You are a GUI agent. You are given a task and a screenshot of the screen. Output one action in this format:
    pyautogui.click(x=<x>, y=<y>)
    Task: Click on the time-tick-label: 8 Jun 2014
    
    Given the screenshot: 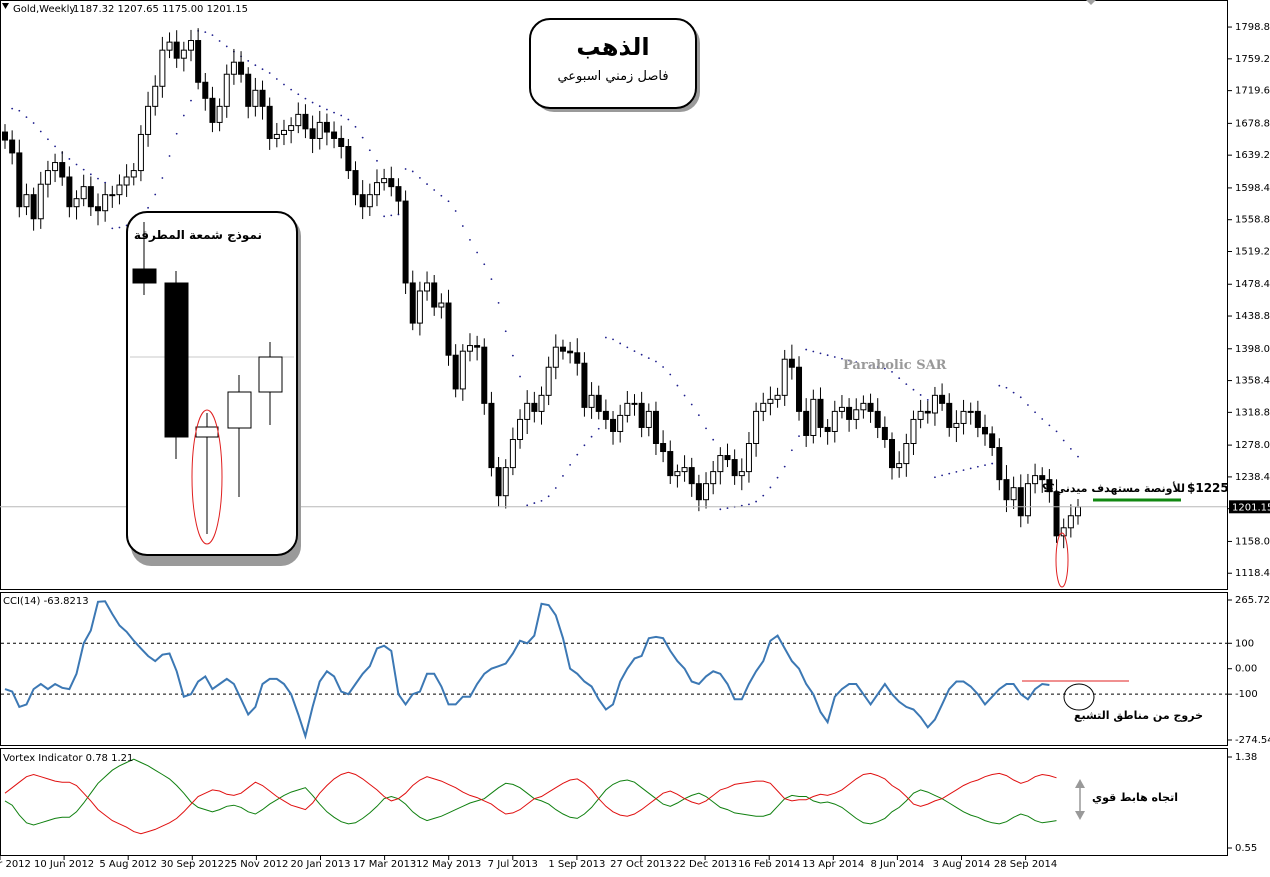 What is the action you would take?
    pyautogui.click(x=898, y=864)
    